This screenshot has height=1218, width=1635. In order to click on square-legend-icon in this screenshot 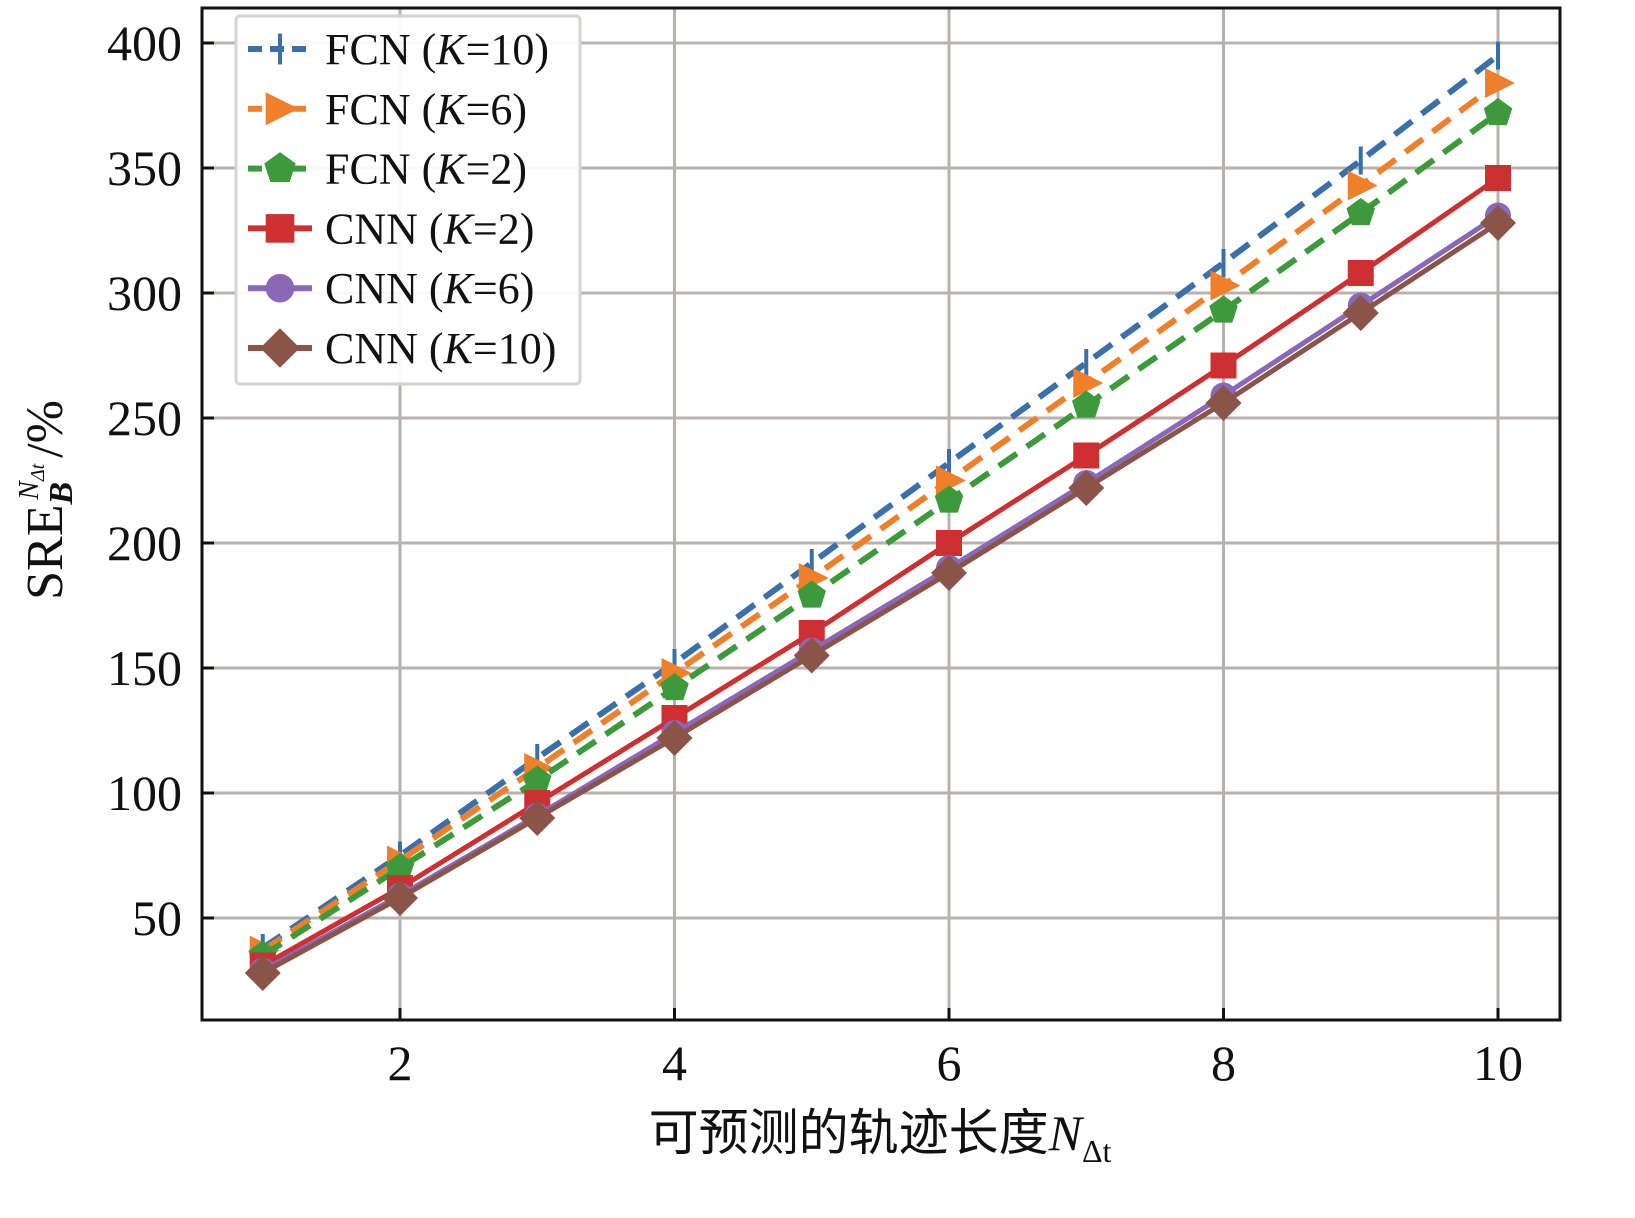, I will do `click(280, 228)`.